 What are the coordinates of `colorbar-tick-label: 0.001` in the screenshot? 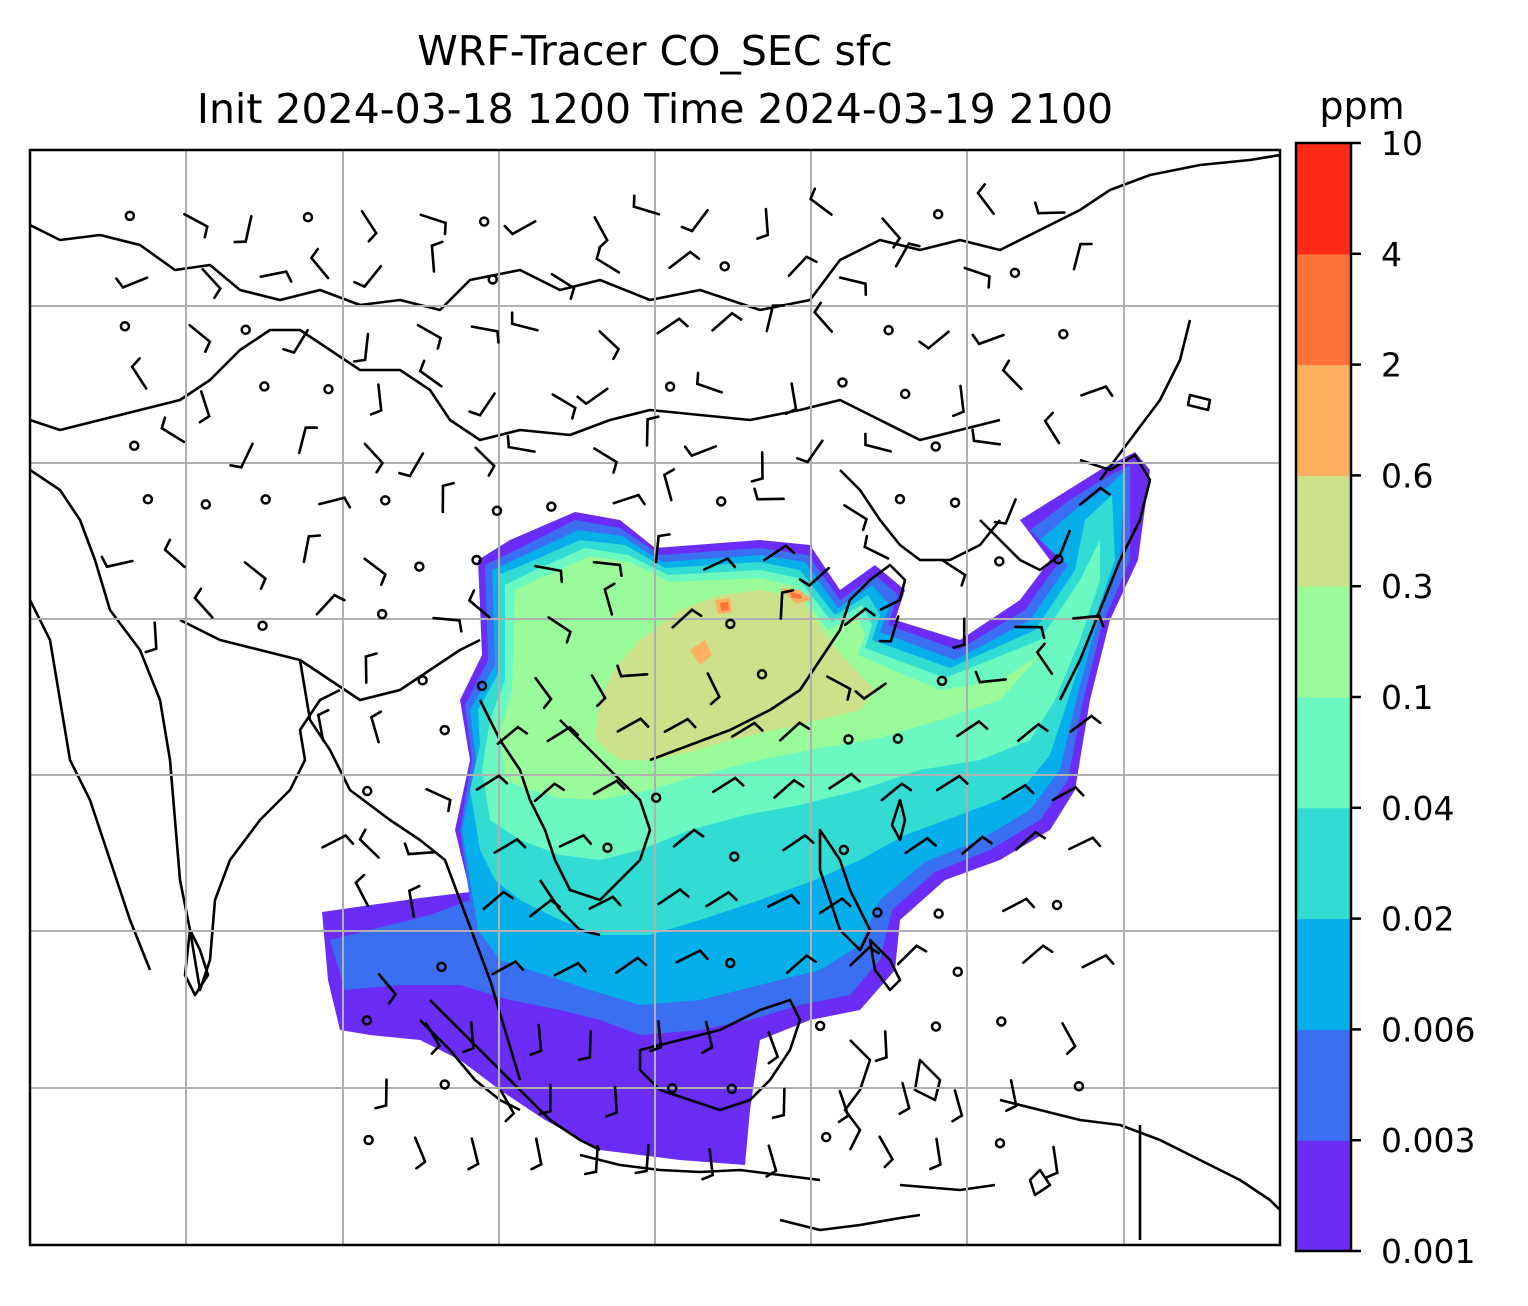 It's located at (1428, 1251).